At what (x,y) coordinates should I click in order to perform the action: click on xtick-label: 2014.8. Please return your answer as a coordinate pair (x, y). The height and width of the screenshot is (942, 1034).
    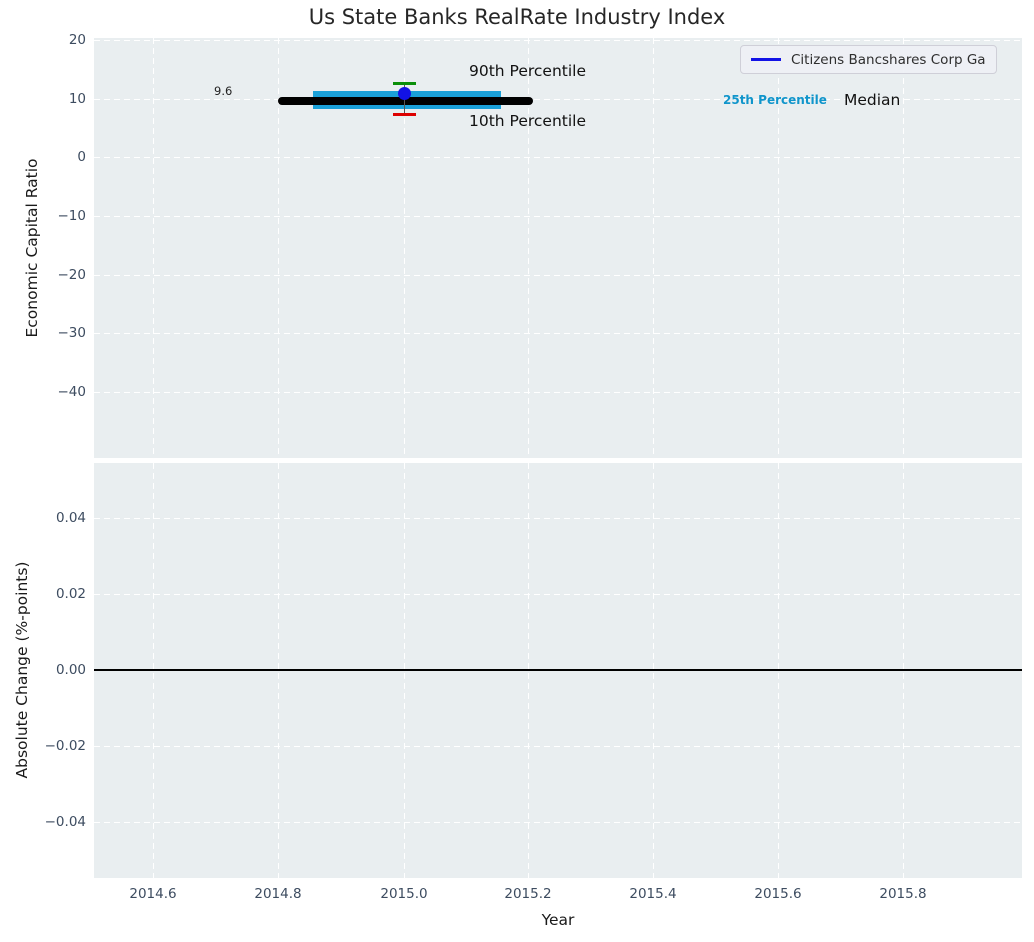
    Looking at the image, I should click on (278, 894).